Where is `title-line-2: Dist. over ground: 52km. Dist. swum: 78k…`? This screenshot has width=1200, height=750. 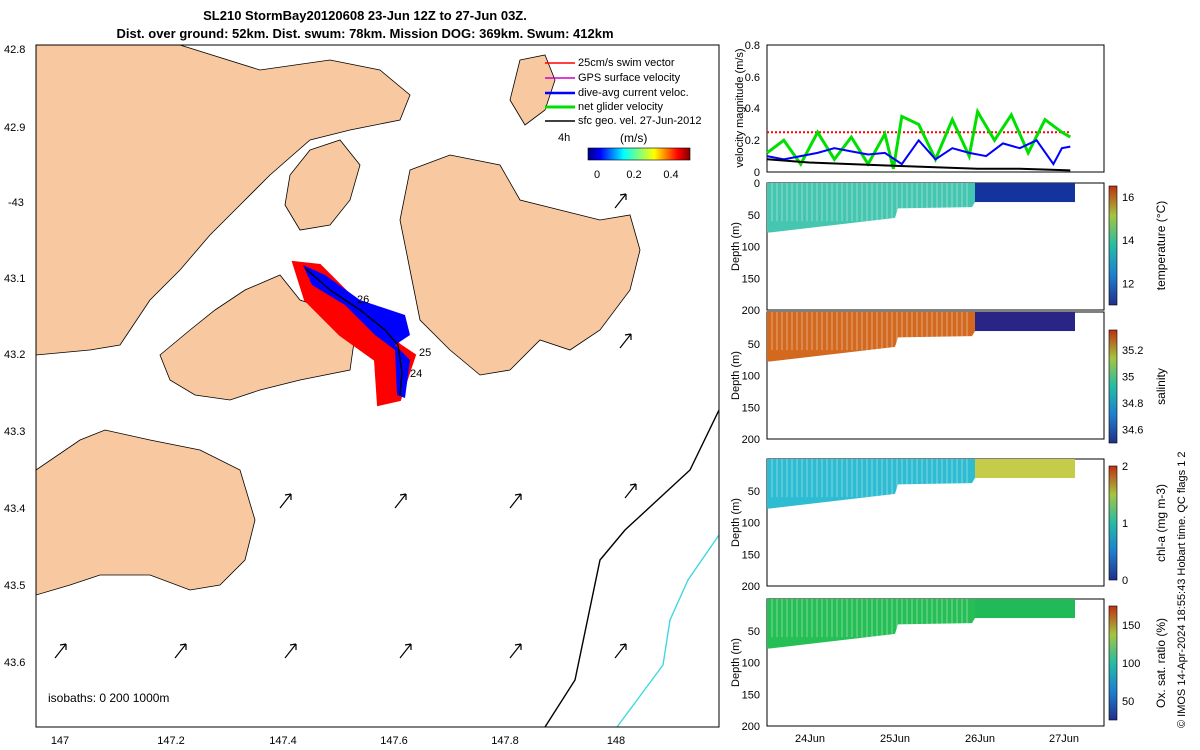 title-line-2: Dist. over ground: 52km. Dist. swum: 78k… is located at coordinates (364, 33).